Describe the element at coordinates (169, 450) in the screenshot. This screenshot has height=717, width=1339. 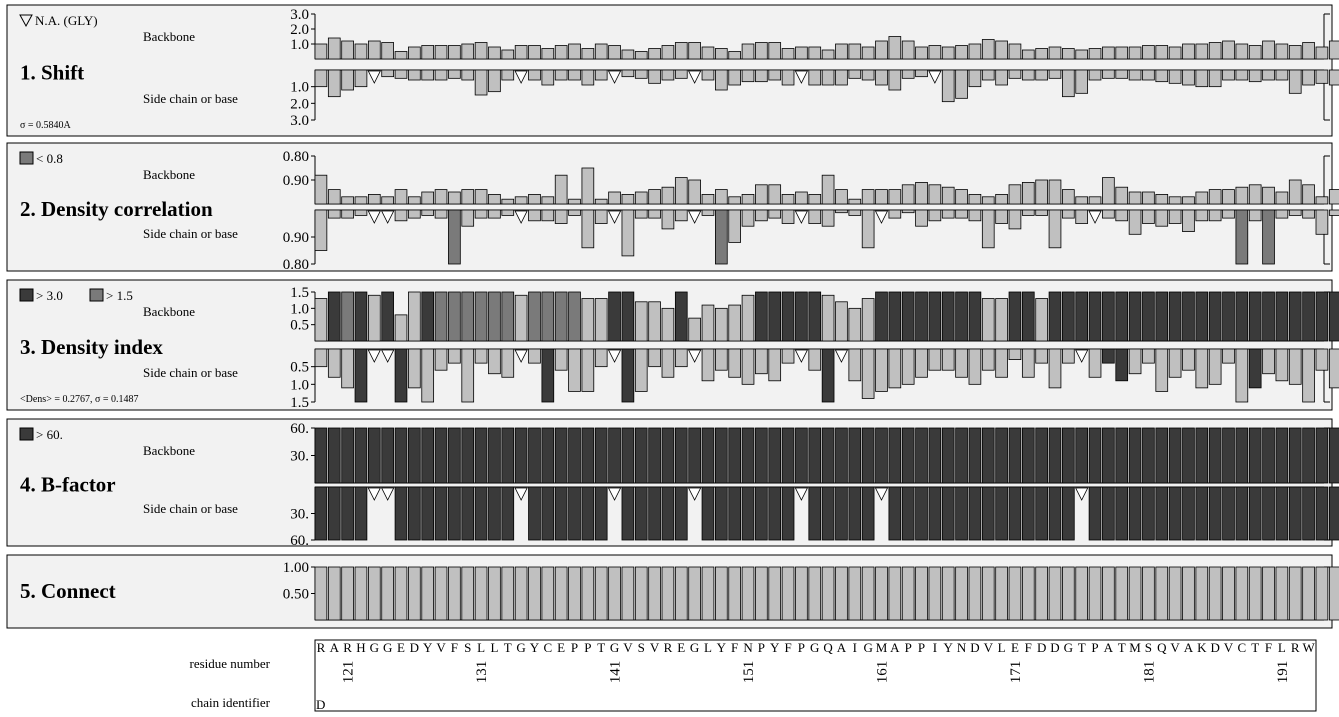
I see `backbone-label: Backbone` at that location.